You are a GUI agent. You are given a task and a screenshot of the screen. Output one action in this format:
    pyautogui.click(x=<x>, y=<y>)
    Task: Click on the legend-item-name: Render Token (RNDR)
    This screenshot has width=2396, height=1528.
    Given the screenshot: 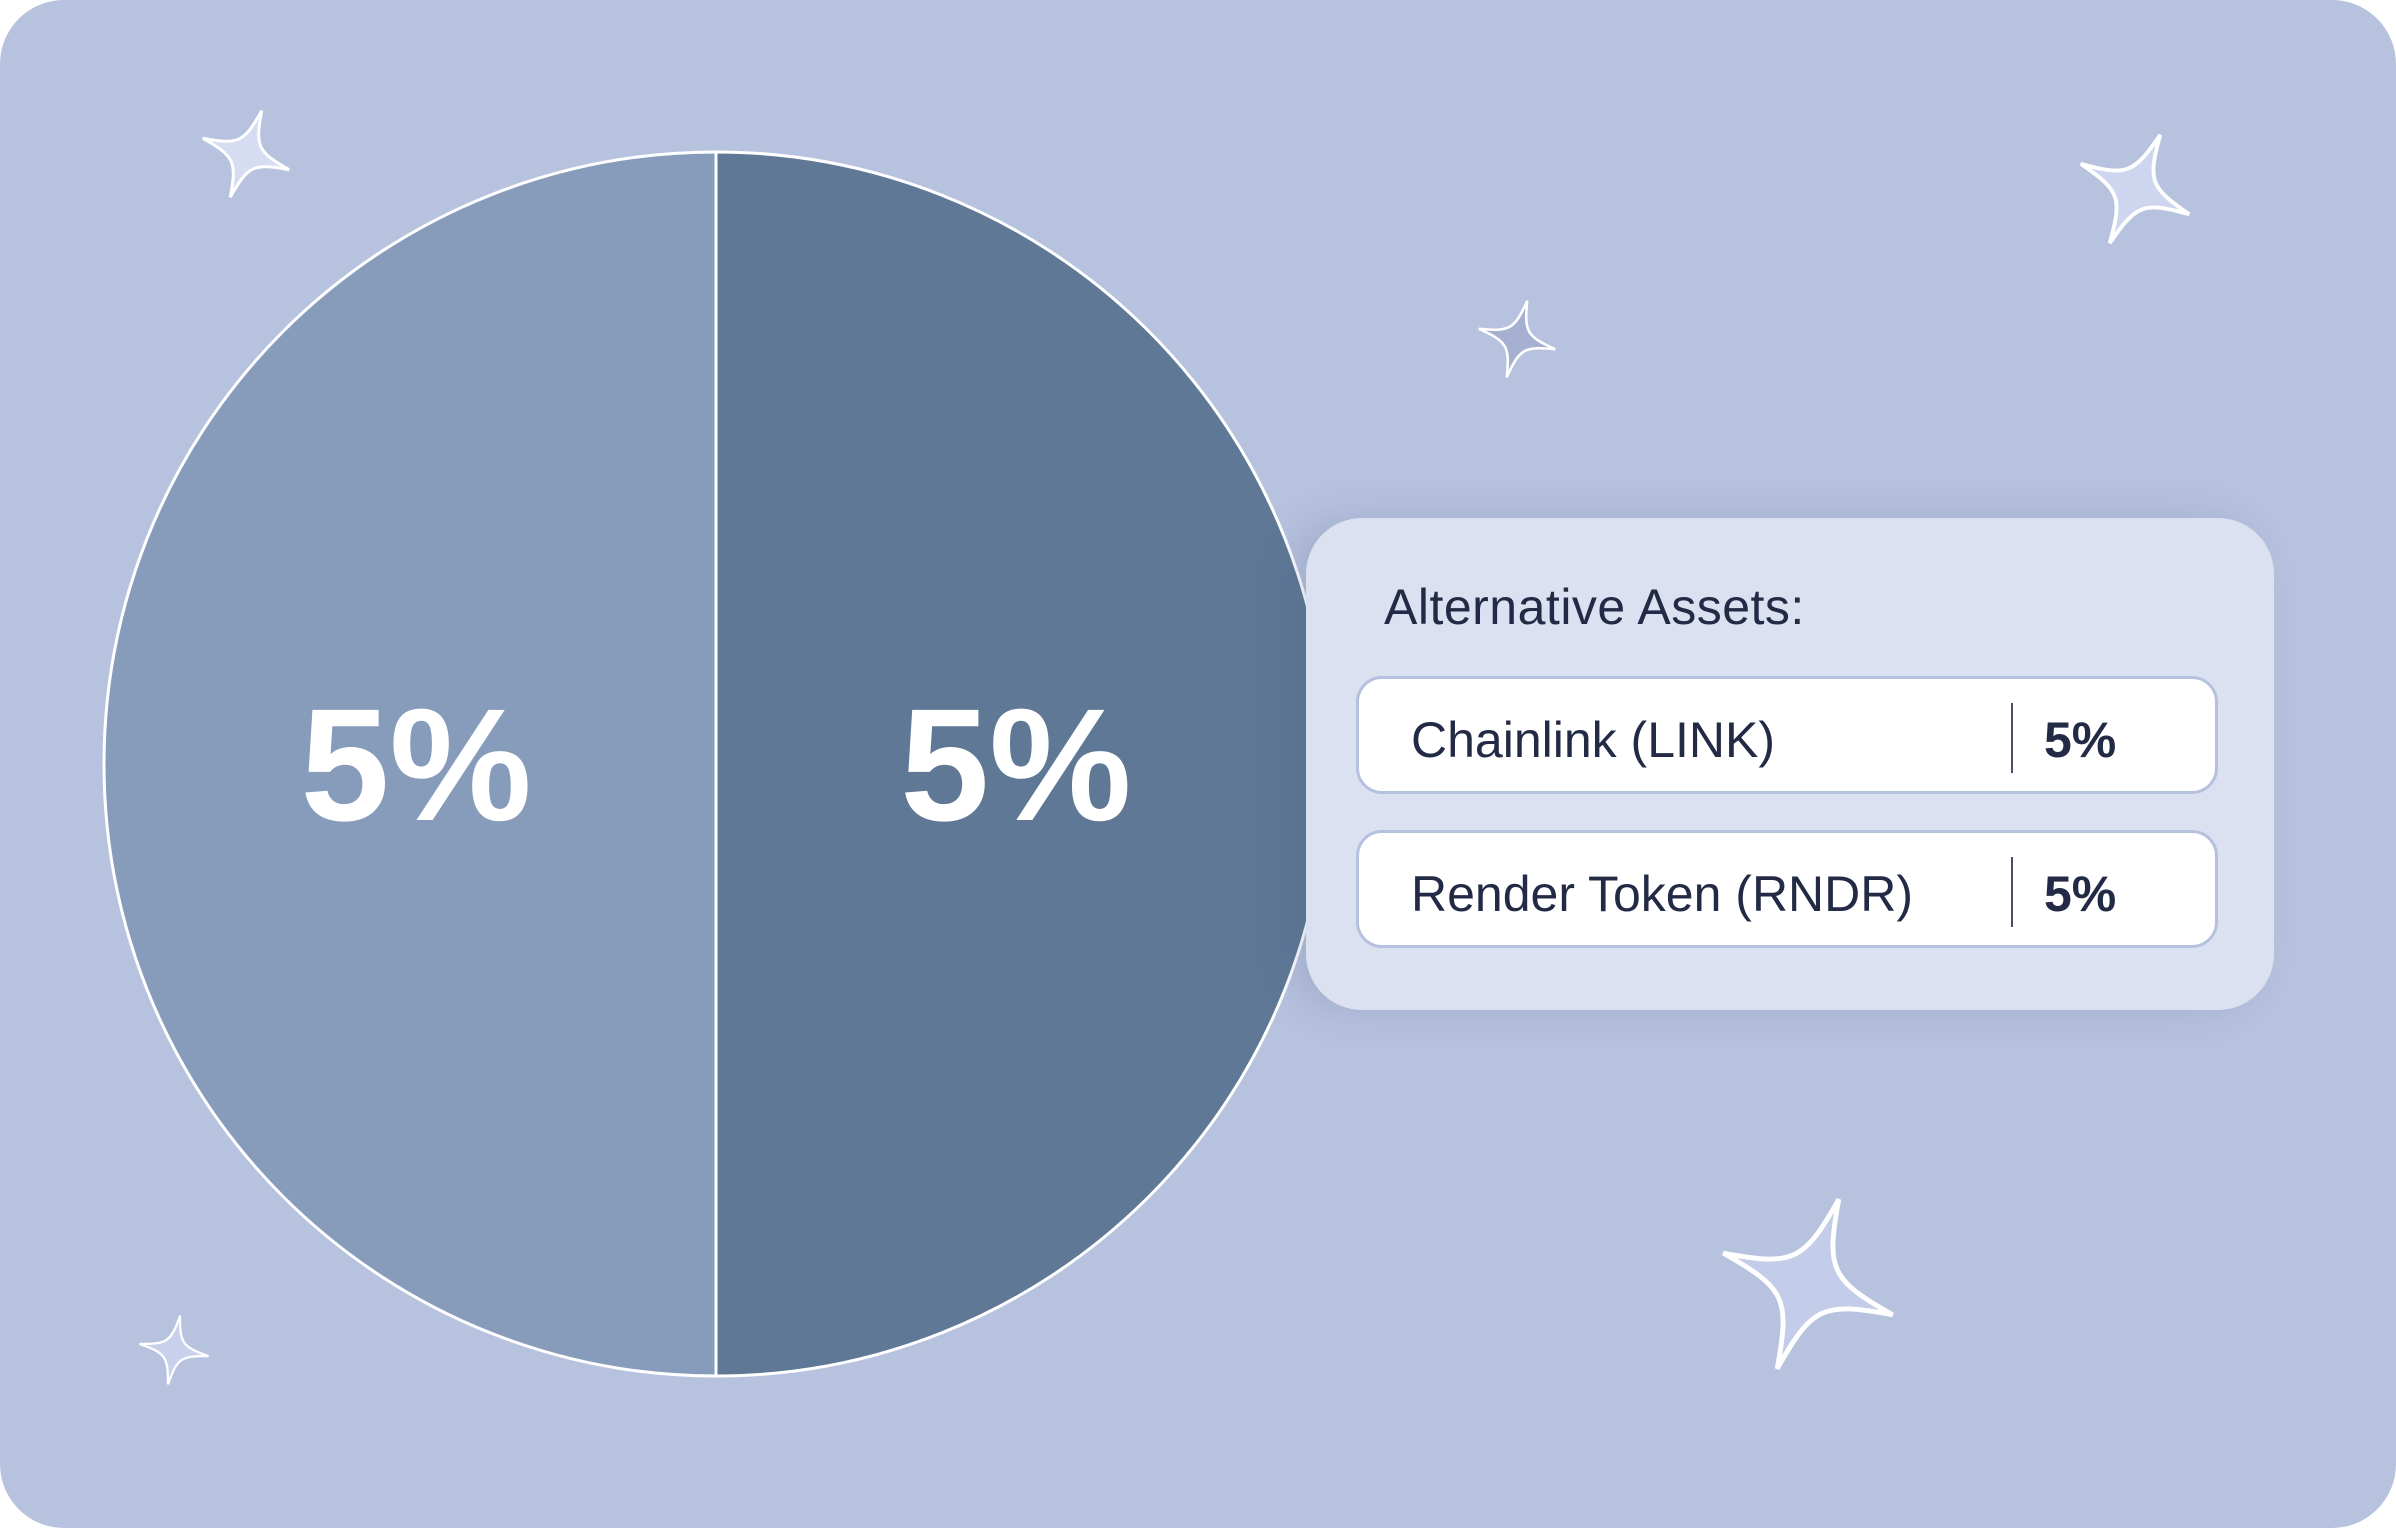 What is the action you would take?
    pyautogui.click(x=1662, y=894)
    